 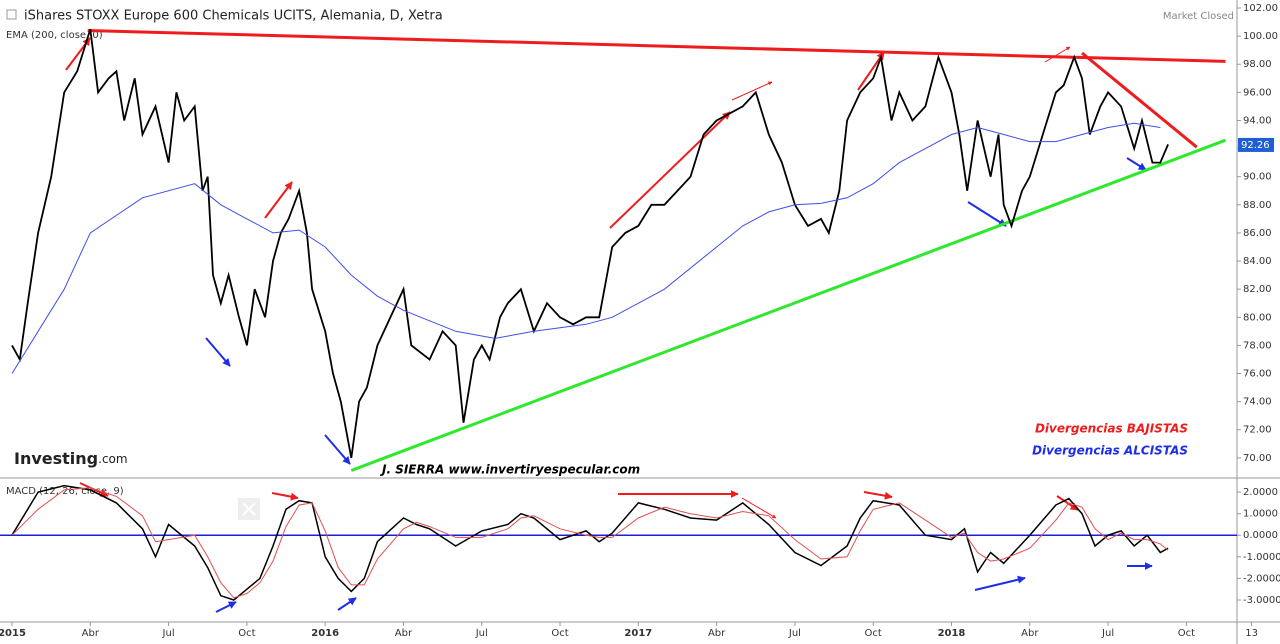 I want to click on y-tick-label: 96.00, so click(x=1257, y=92).